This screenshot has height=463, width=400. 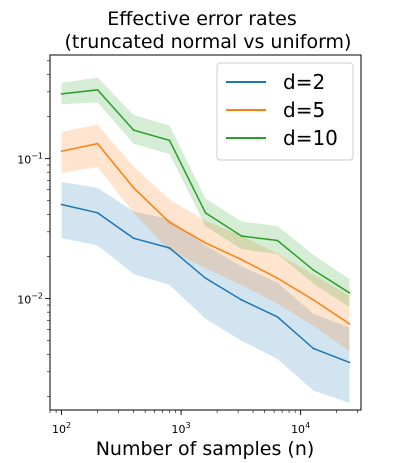 What do you see at coordinates (181, 428) in the screenshot?
I see `x-tick-label: 10³` at bounding box center [181, 428].